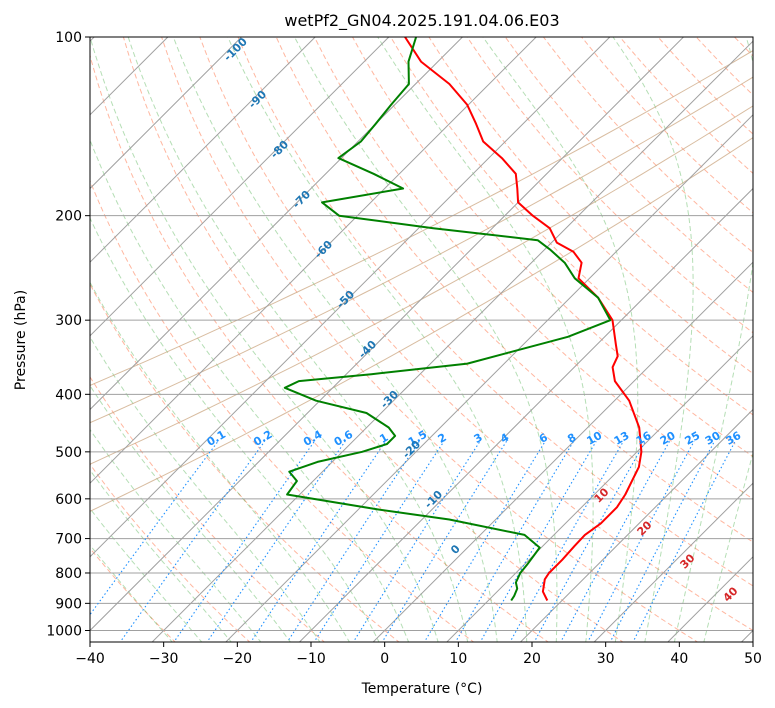  I want to click on y-tick-label: 400, so click(68, 395).